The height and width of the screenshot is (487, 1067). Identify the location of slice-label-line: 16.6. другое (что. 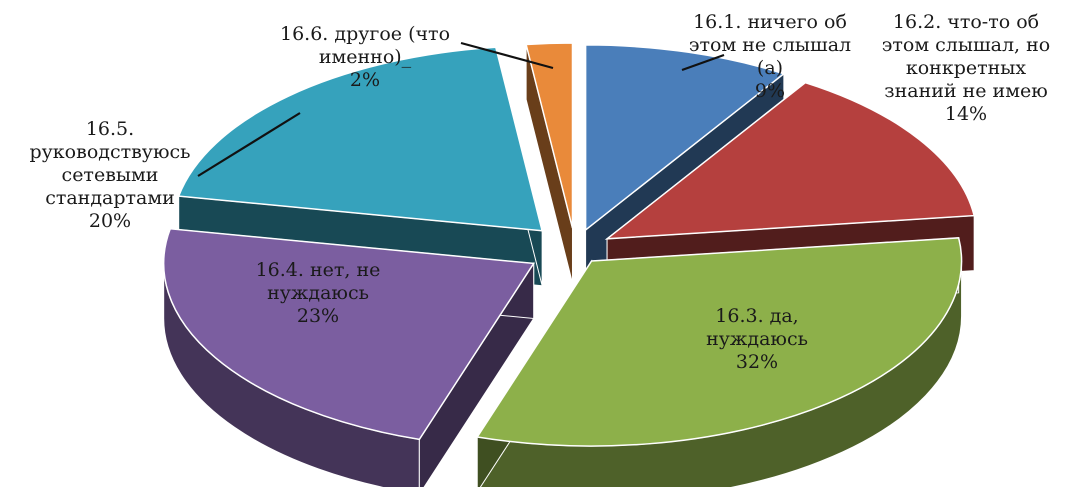
(365, 34).